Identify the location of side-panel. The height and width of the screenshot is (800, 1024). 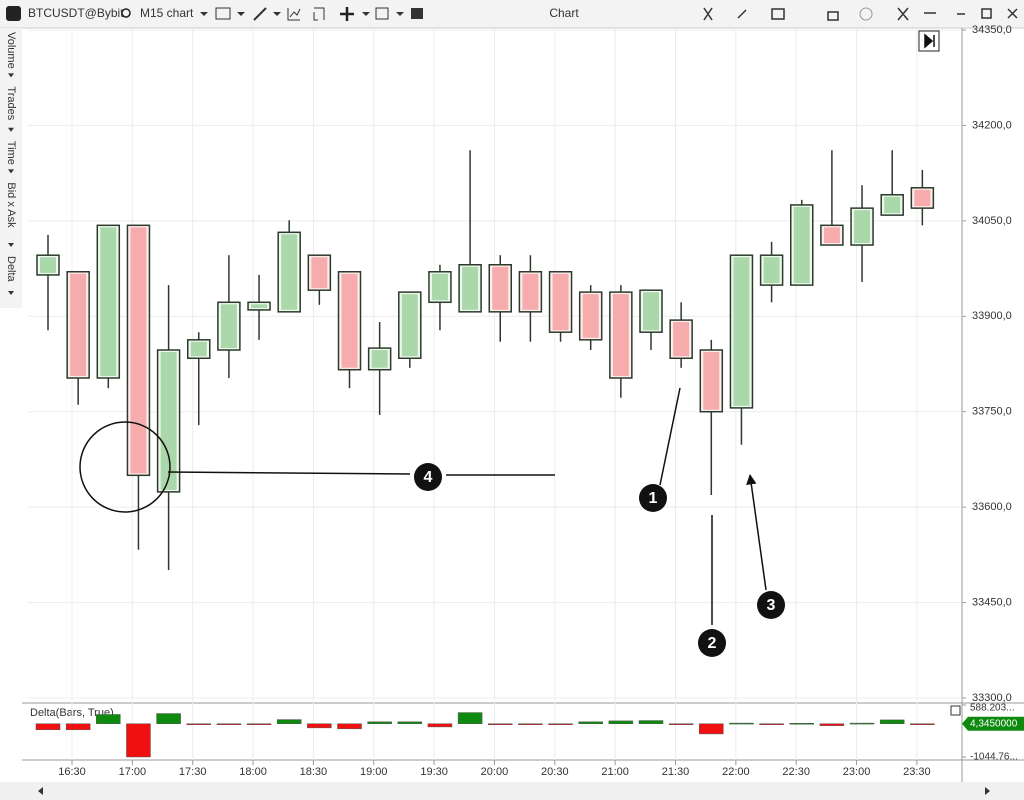
(11, 168).